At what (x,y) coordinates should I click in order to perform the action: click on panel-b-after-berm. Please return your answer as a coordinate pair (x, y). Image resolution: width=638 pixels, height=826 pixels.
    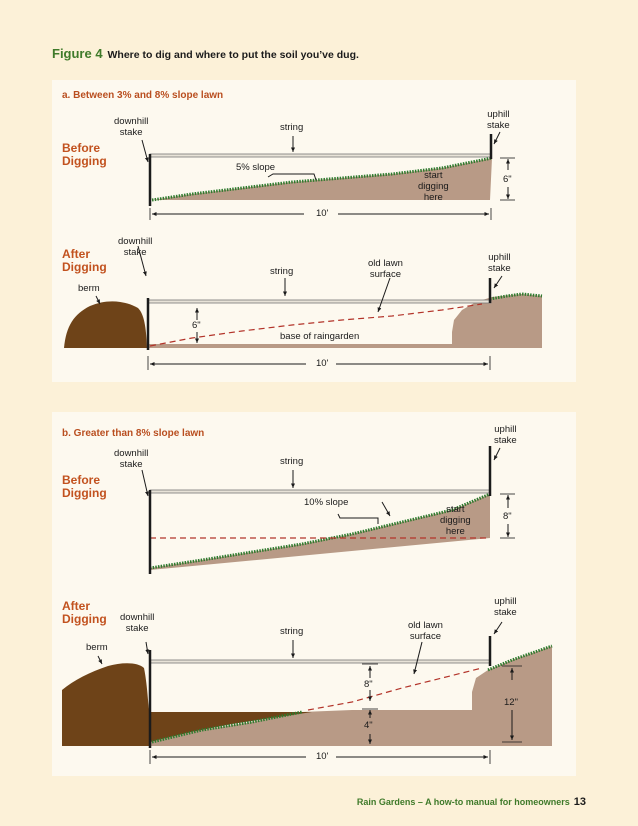
    Looking at the image, I should click on (108, 704).